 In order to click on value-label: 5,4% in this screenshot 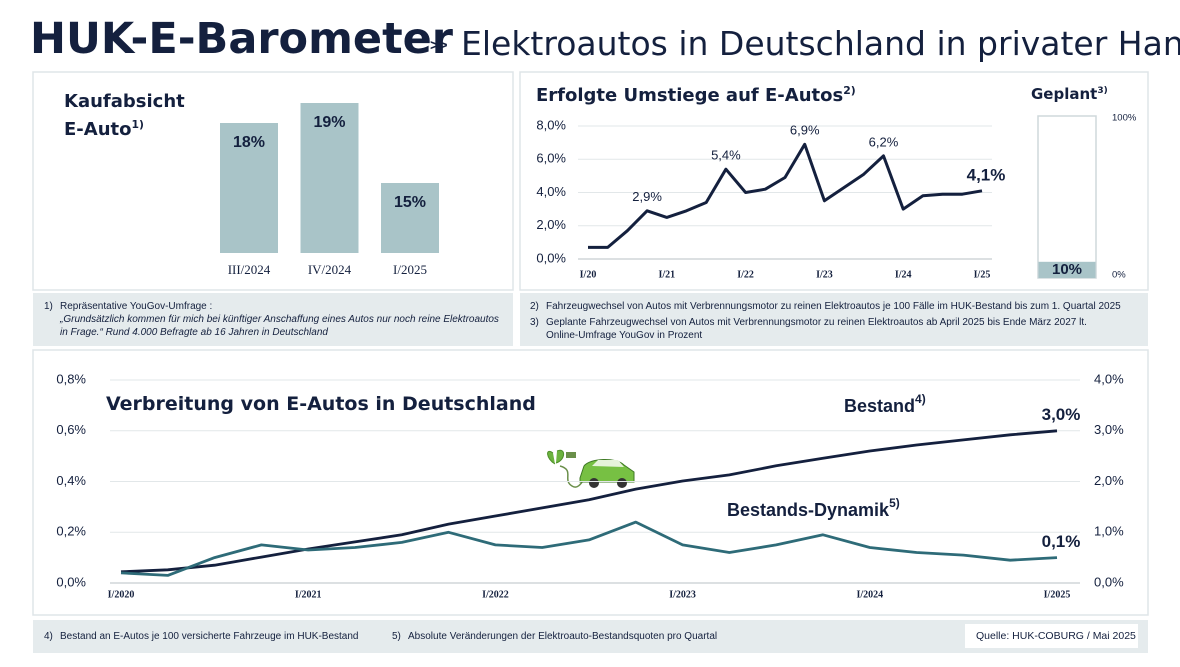, I will do `click(726, 155)`.